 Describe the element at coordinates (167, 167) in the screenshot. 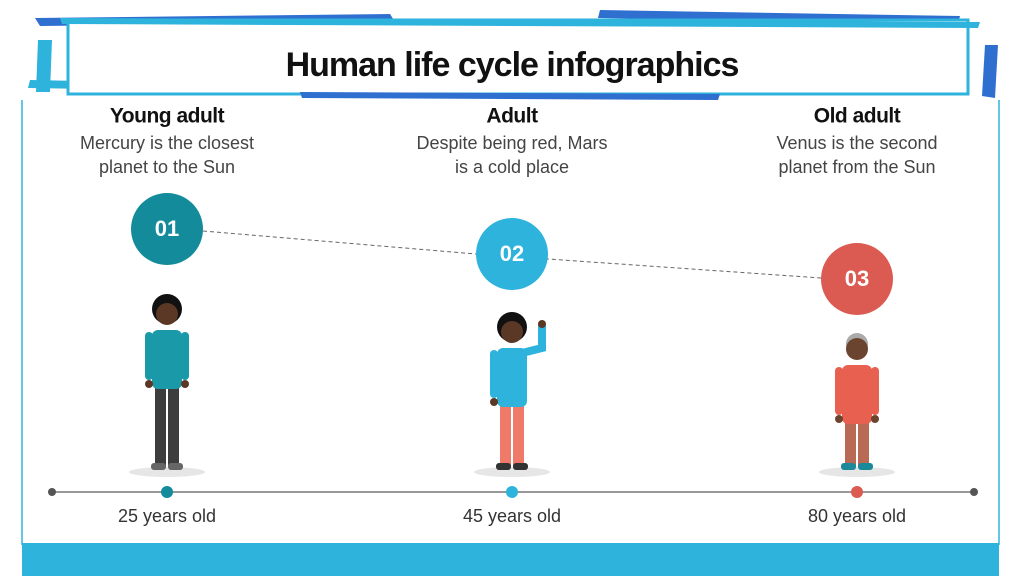

I see `stage-description: planet to the Sun` at that location.